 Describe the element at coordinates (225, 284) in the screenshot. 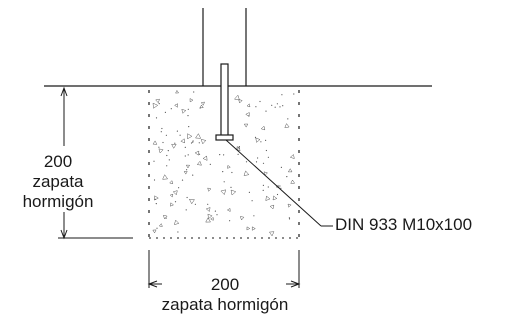

I see `horizontal-dim-value: 200` at that location.